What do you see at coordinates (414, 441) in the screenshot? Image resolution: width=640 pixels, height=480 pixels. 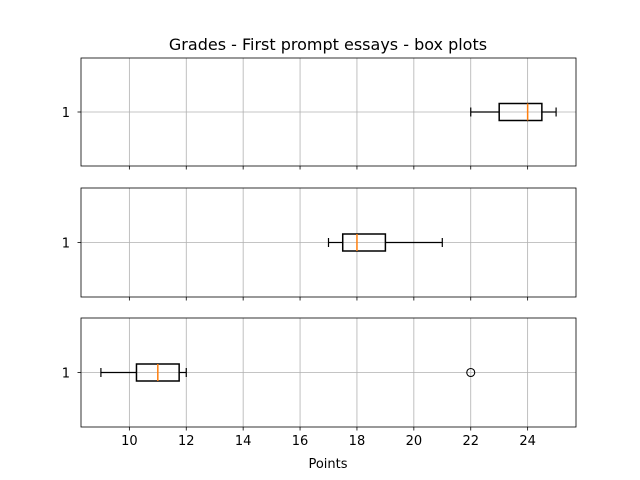 I see `x-tick-label: 20` at bounding box center [414, 441].